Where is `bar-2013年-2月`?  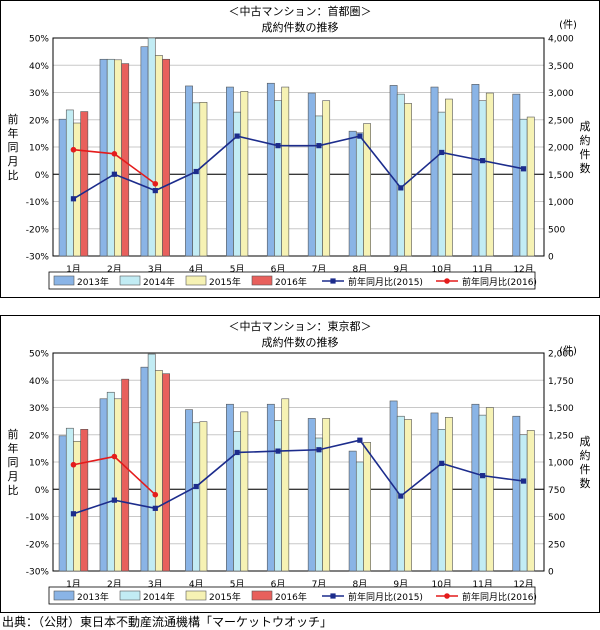
bar-2013年-2月 is located at coordinates (103, 157).